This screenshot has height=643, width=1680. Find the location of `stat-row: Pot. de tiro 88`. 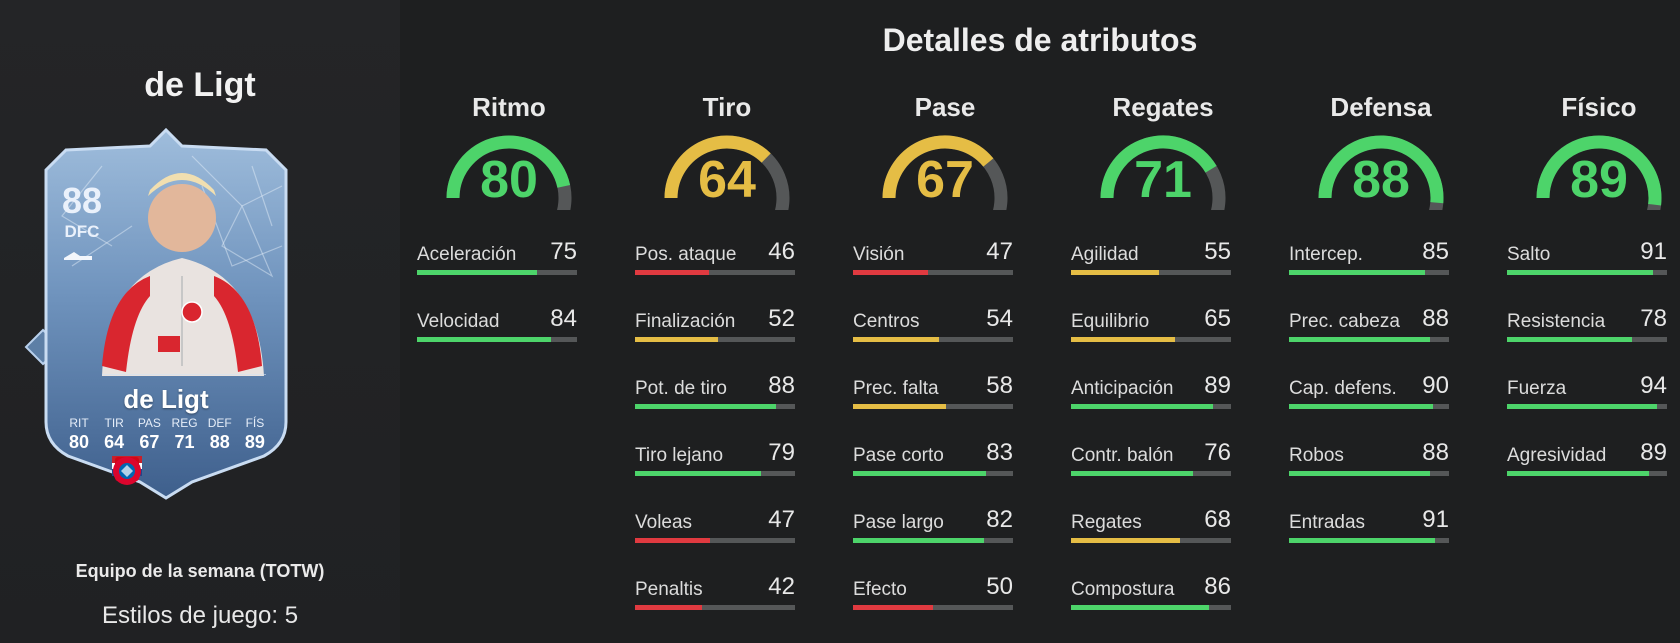

stat-row: Pot. de tiro 88 is located at coordinates (715, 389).